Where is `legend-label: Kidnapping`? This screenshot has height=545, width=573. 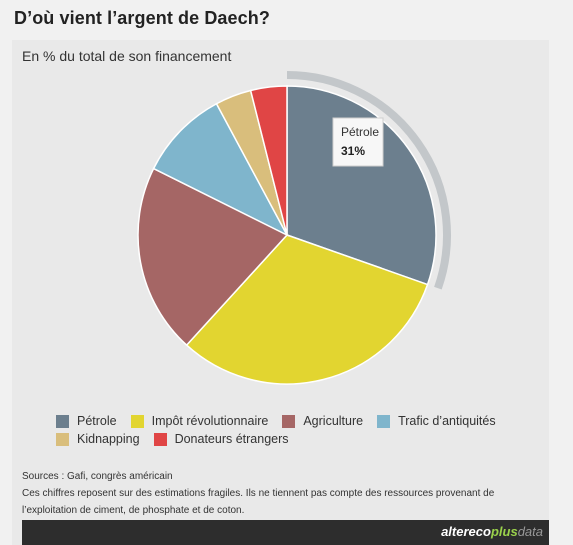
legend-label: Kidnapping is located at coordinates (108, 439).